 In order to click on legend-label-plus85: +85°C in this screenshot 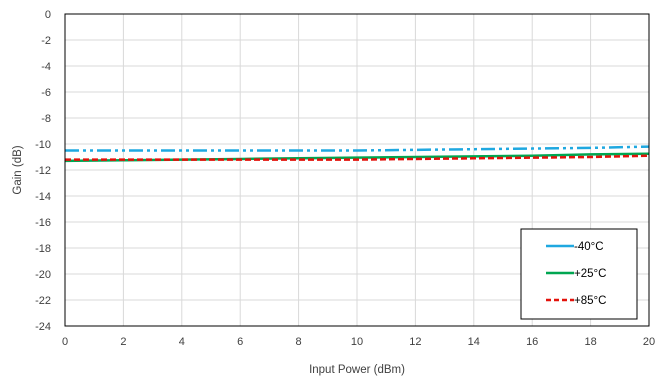, I will do `click(590, 301)`.